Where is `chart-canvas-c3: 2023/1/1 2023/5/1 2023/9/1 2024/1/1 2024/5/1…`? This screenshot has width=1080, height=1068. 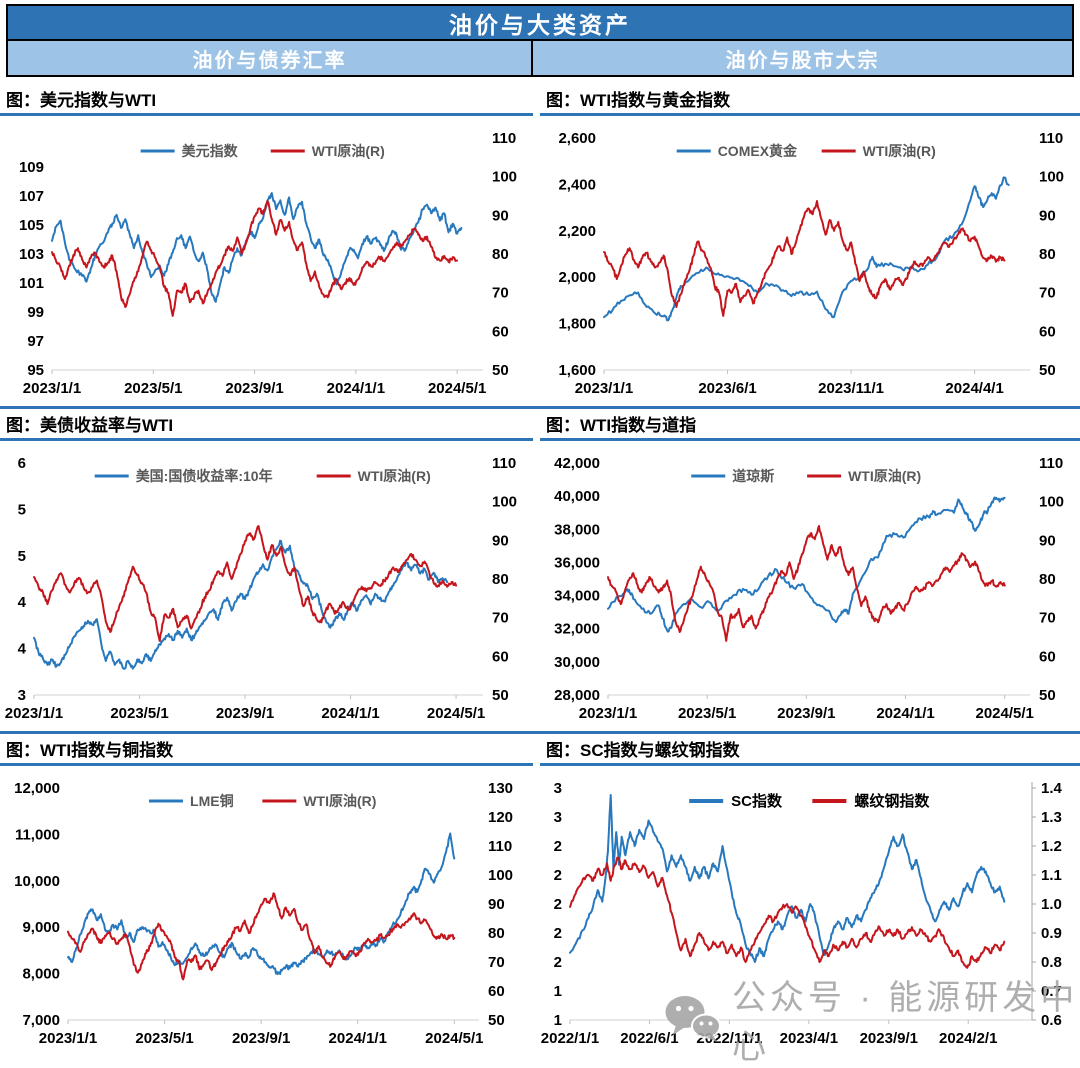
chart-canvas-c3: 2023/1/1 2023/5/1 2023/9/1 2024/1/1 2024/5/1… is located at coordinates (261, 588).